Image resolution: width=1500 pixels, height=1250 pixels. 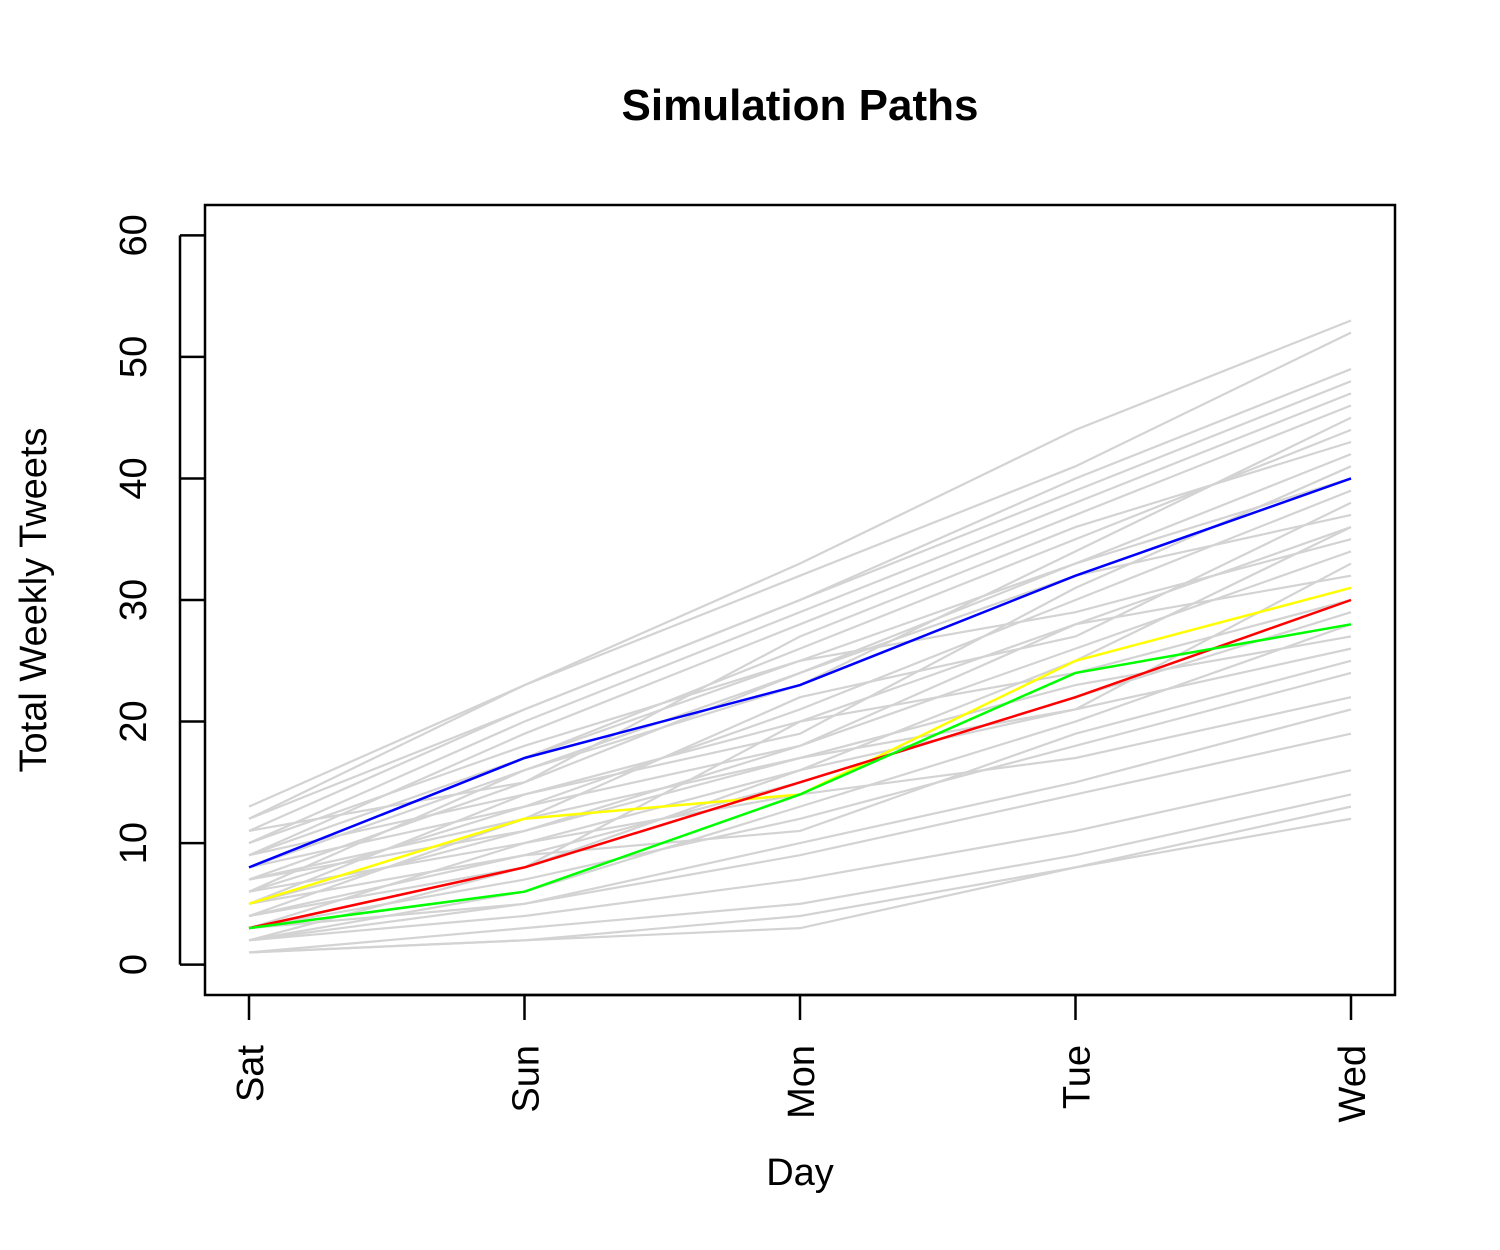 What do you see at coordinates (134, 721) in the screenshot?
I see `y-tick-label-20: 20` at bounding box center [134, 721].